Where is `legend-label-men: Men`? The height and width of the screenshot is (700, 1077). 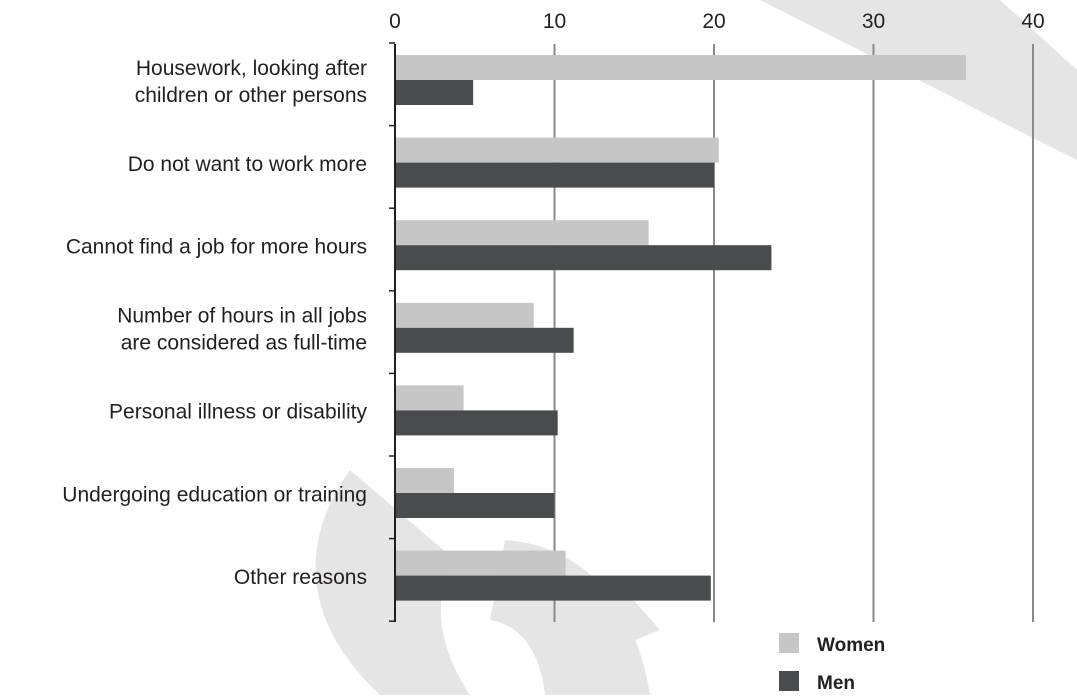
legend-label-men: Men is located at coordinates (836, 683).